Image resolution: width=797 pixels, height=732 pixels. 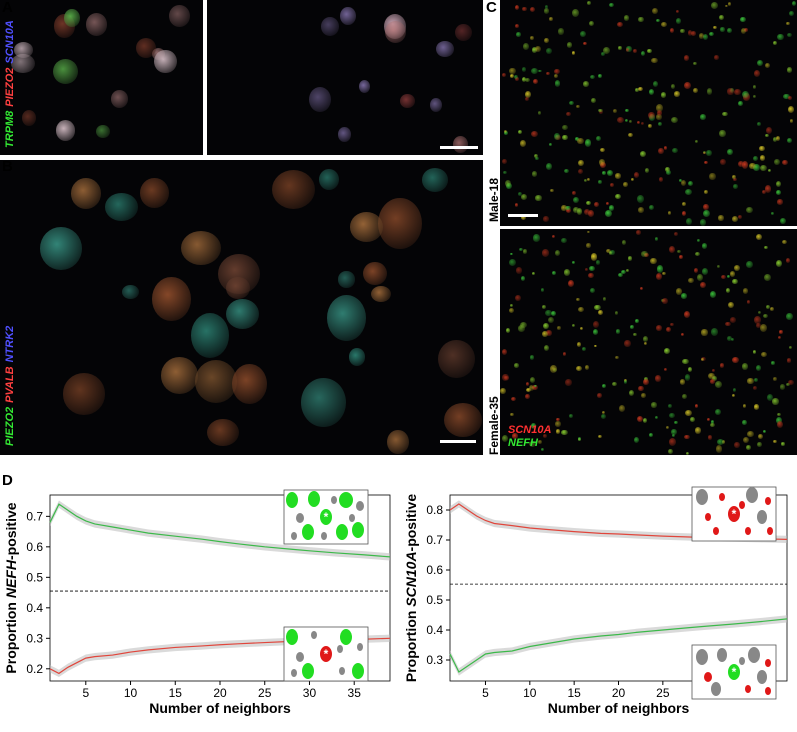 What do you see at coordinates (411, 588) in the screenshot?
I see `y-axis-label: Proportion SCN10A-positive` at bounding box center [411, 588].